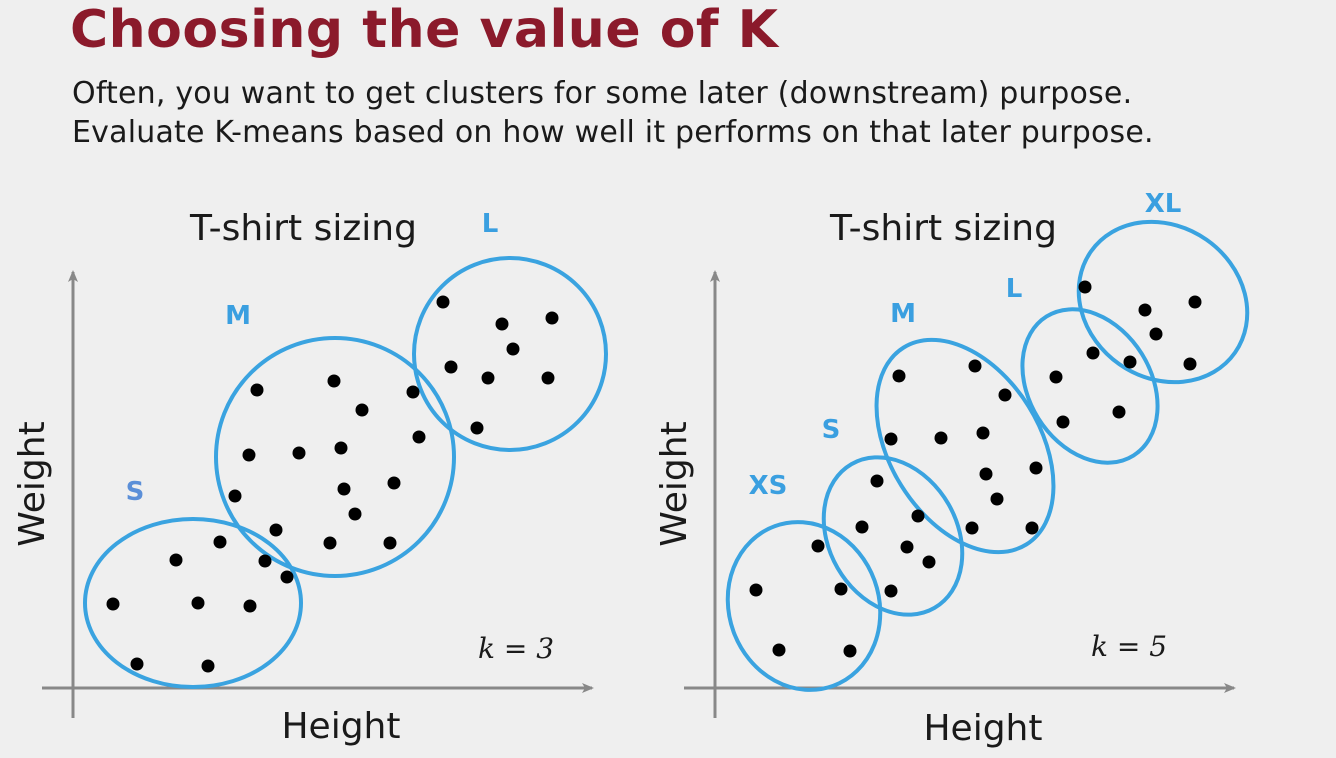 The height and width of the screenshot is (758, 1336). What do you see at coordinates (303, 228) in the screenshot?
I see `plot-left-title: T-shirt sizing` at bounding box center [303, 228].